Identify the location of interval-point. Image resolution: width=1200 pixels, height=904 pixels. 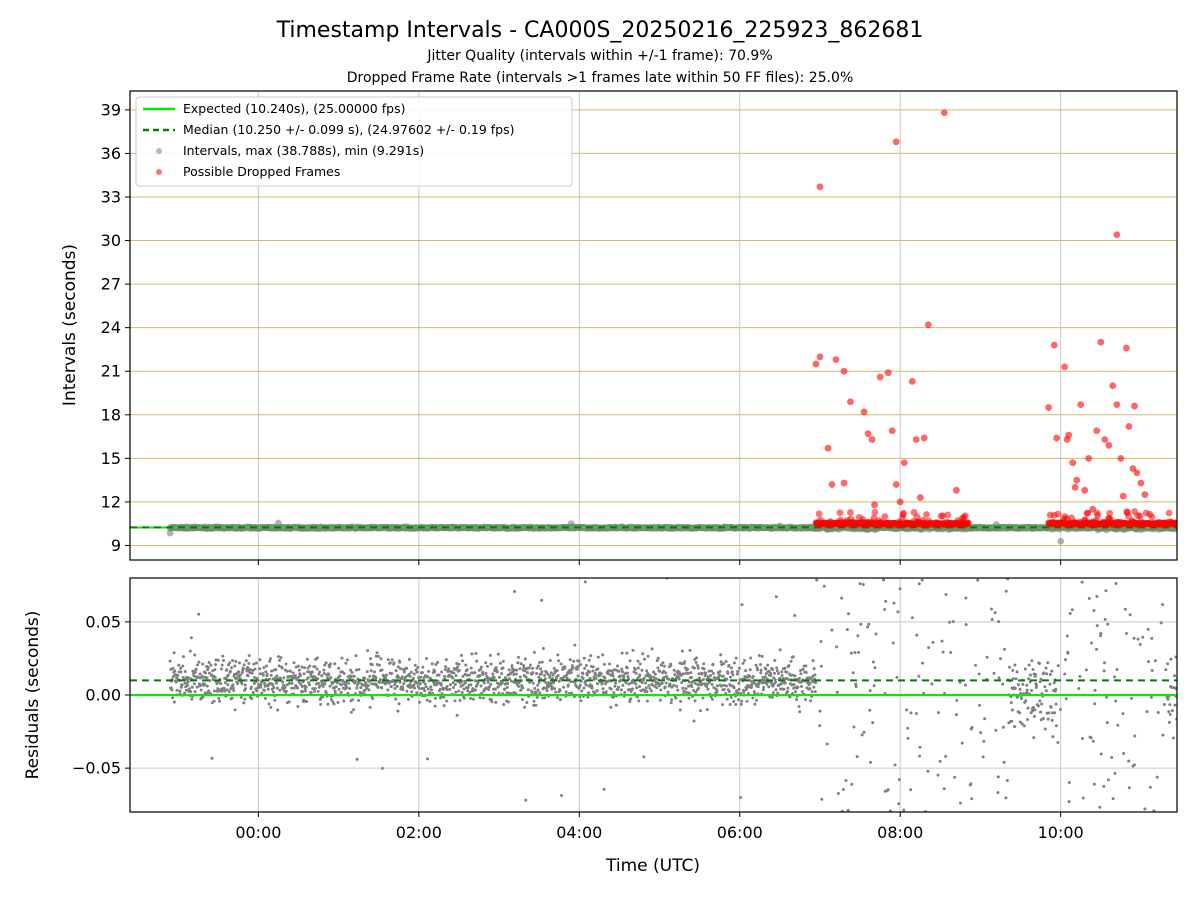
(170, 533).